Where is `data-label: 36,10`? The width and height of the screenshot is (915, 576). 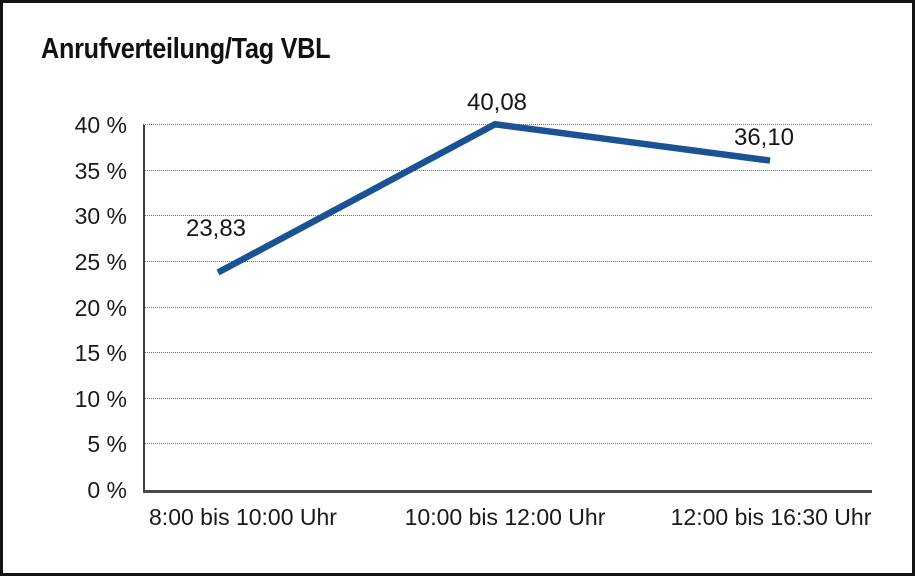 data-label: 36,10 is located at coordinates (764, 137).